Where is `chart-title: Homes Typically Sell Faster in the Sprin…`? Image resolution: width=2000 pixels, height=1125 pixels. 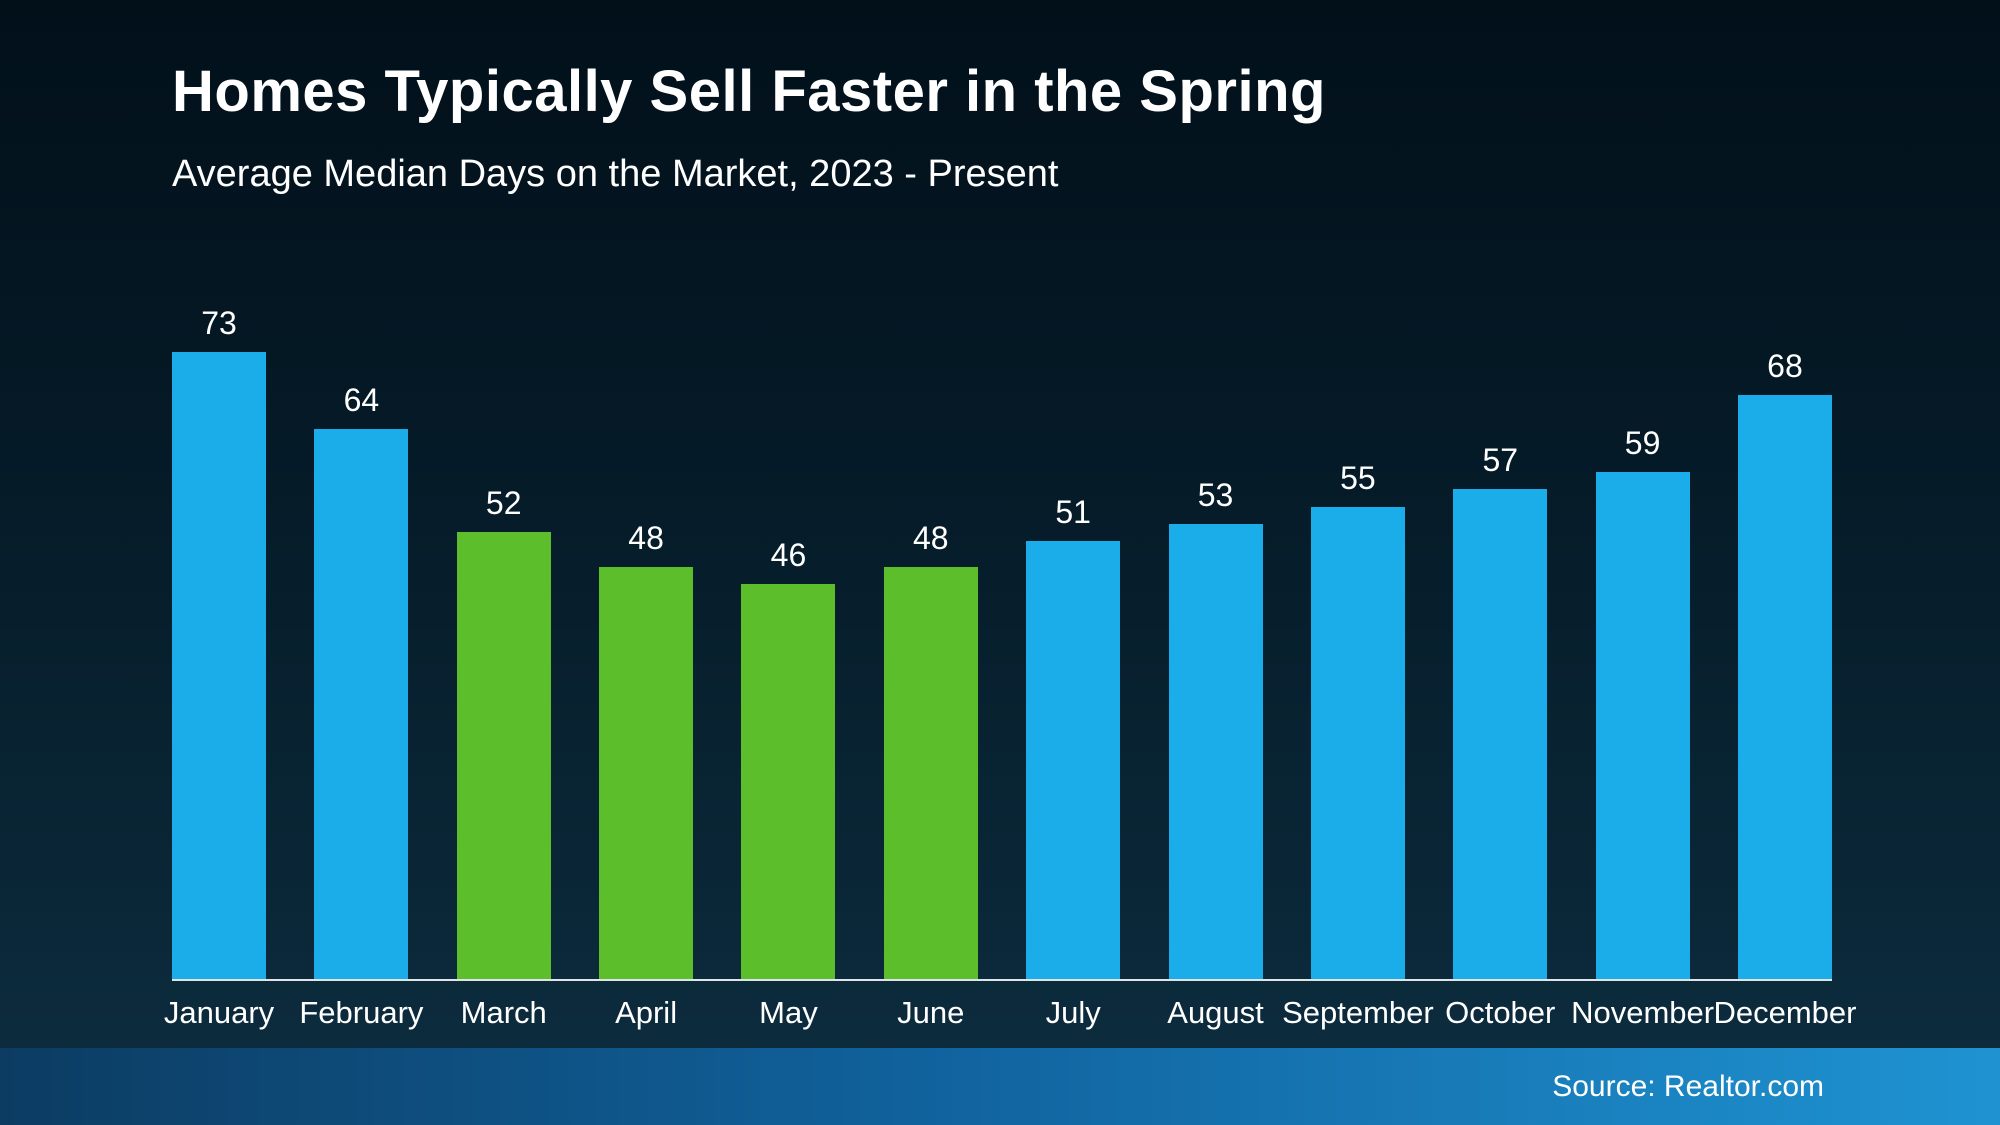
chart-title: Homes Typically Sell Faster in the Sprin… is located at coordinates (749, 91).